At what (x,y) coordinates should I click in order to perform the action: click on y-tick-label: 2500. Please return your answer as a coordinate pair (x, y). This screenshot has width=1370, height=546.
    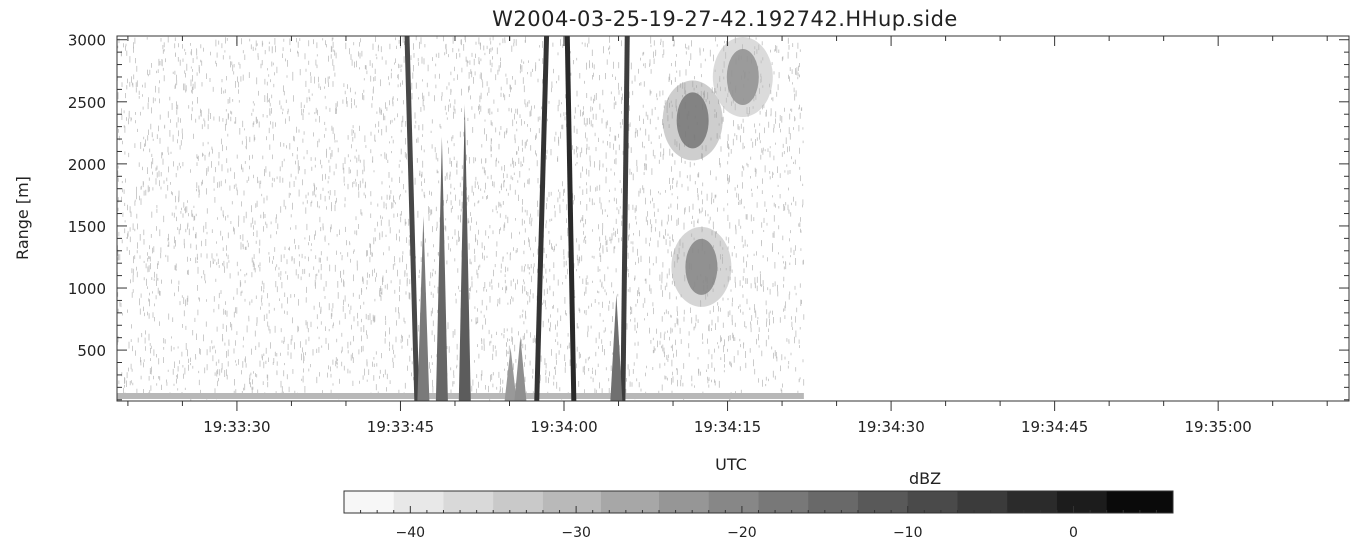
    Looking at the image, I should click on (87, 103).